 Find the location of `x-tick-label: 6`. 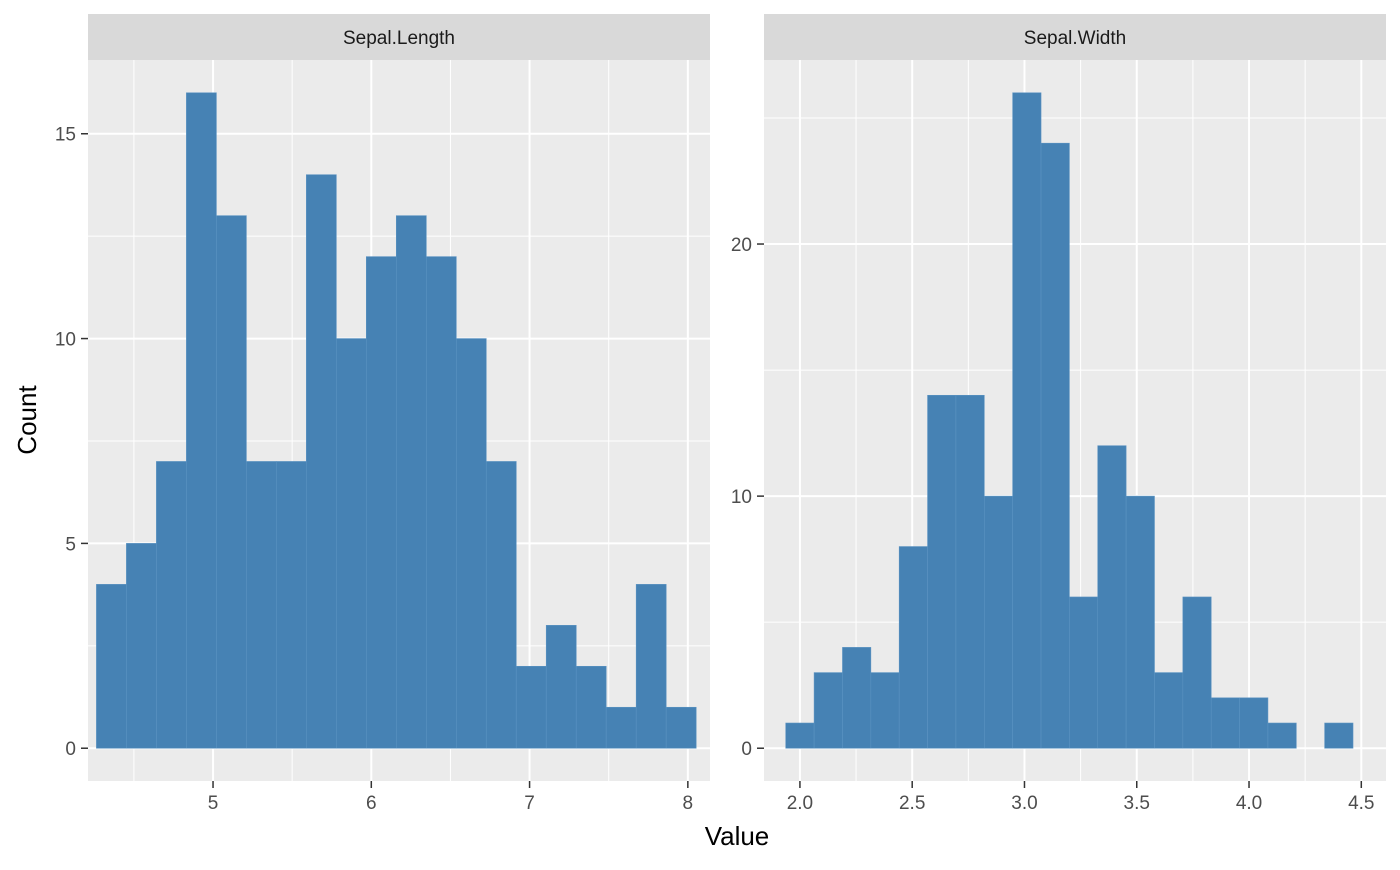

x-tick-label: 6 is located at coordinates (371, 803).